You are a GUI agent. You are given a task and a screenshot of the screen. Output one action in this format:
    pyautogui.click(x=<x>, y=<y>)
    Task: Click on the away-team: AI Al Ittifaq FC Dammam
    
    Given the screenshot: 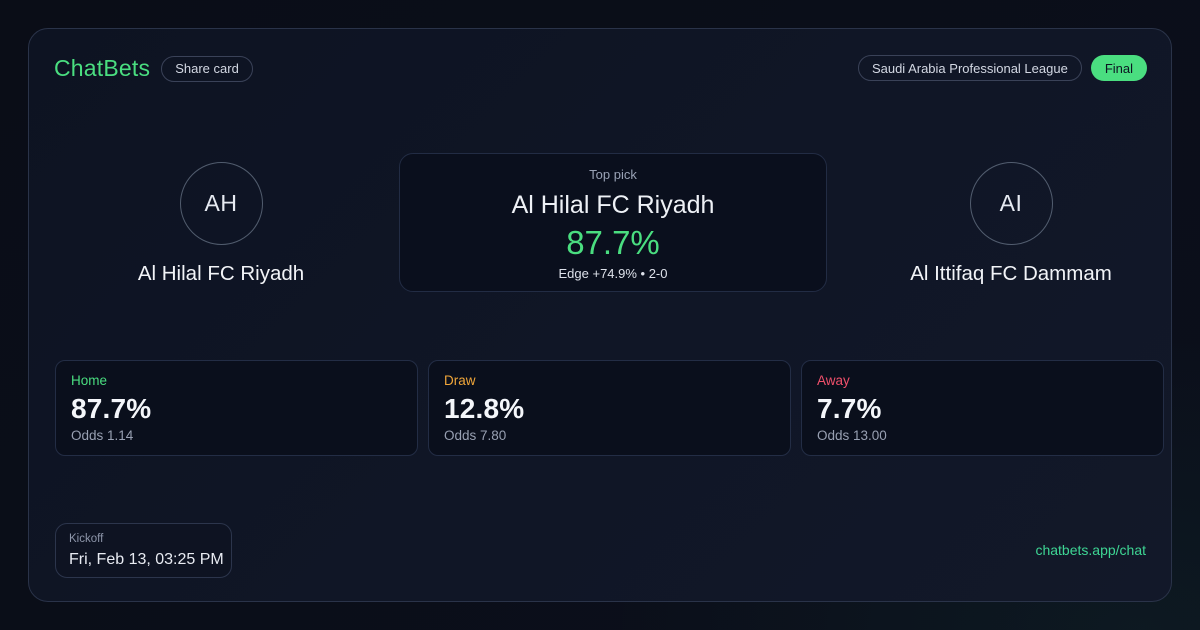 What is the action you would take?
    pyautogui.click(x=1011, y=224)
    